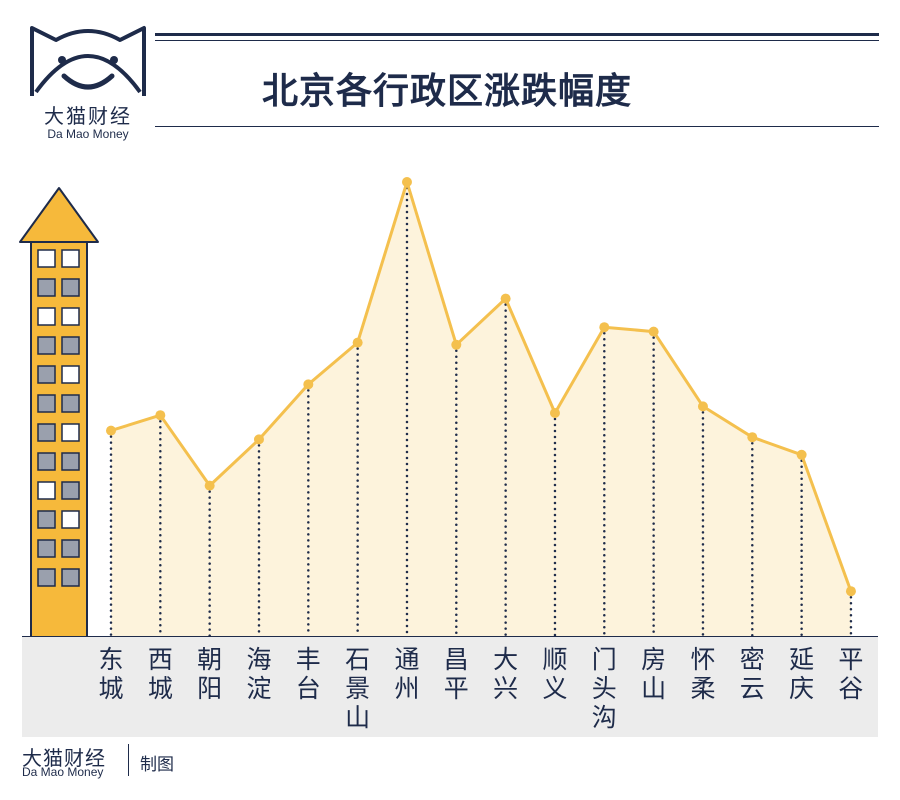 This screenshot has width=900, height=800. What do you see at coordinates (111, 674) in the screenshot?
I see `x-tick-label: 东城` at bounding box center [111, 674].